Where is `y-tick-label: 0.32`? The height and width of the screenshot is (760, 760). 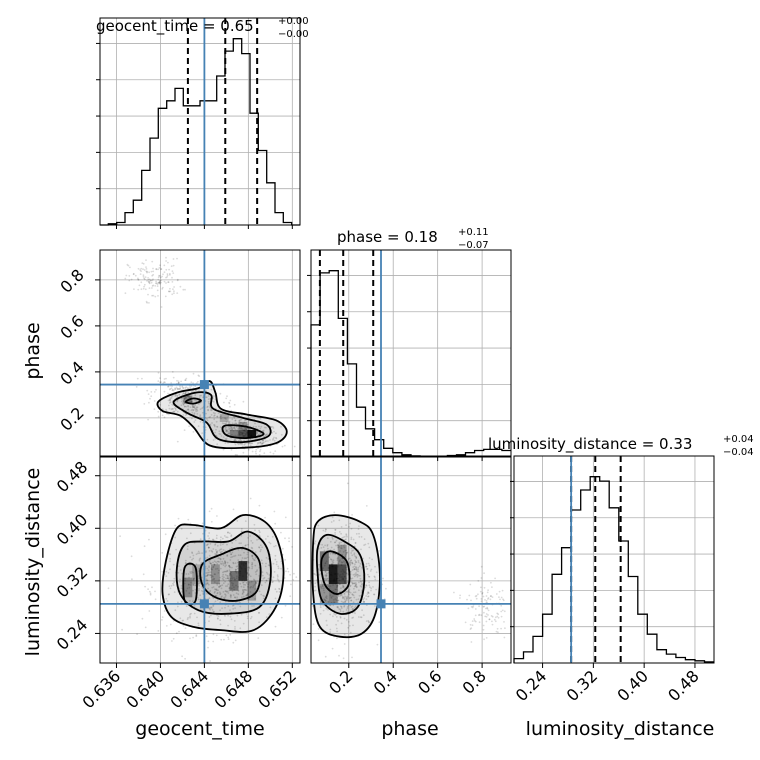 y-tick-label: 0.32 is located at coordinates (72, 582).